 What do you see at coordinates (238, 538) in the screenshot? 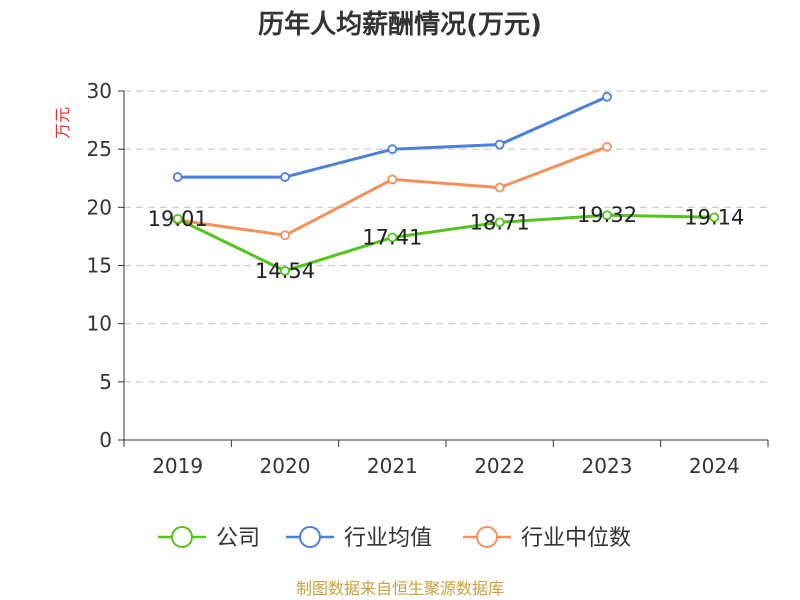
I see `legend-label: 公司` at bounding box center [238, 538].